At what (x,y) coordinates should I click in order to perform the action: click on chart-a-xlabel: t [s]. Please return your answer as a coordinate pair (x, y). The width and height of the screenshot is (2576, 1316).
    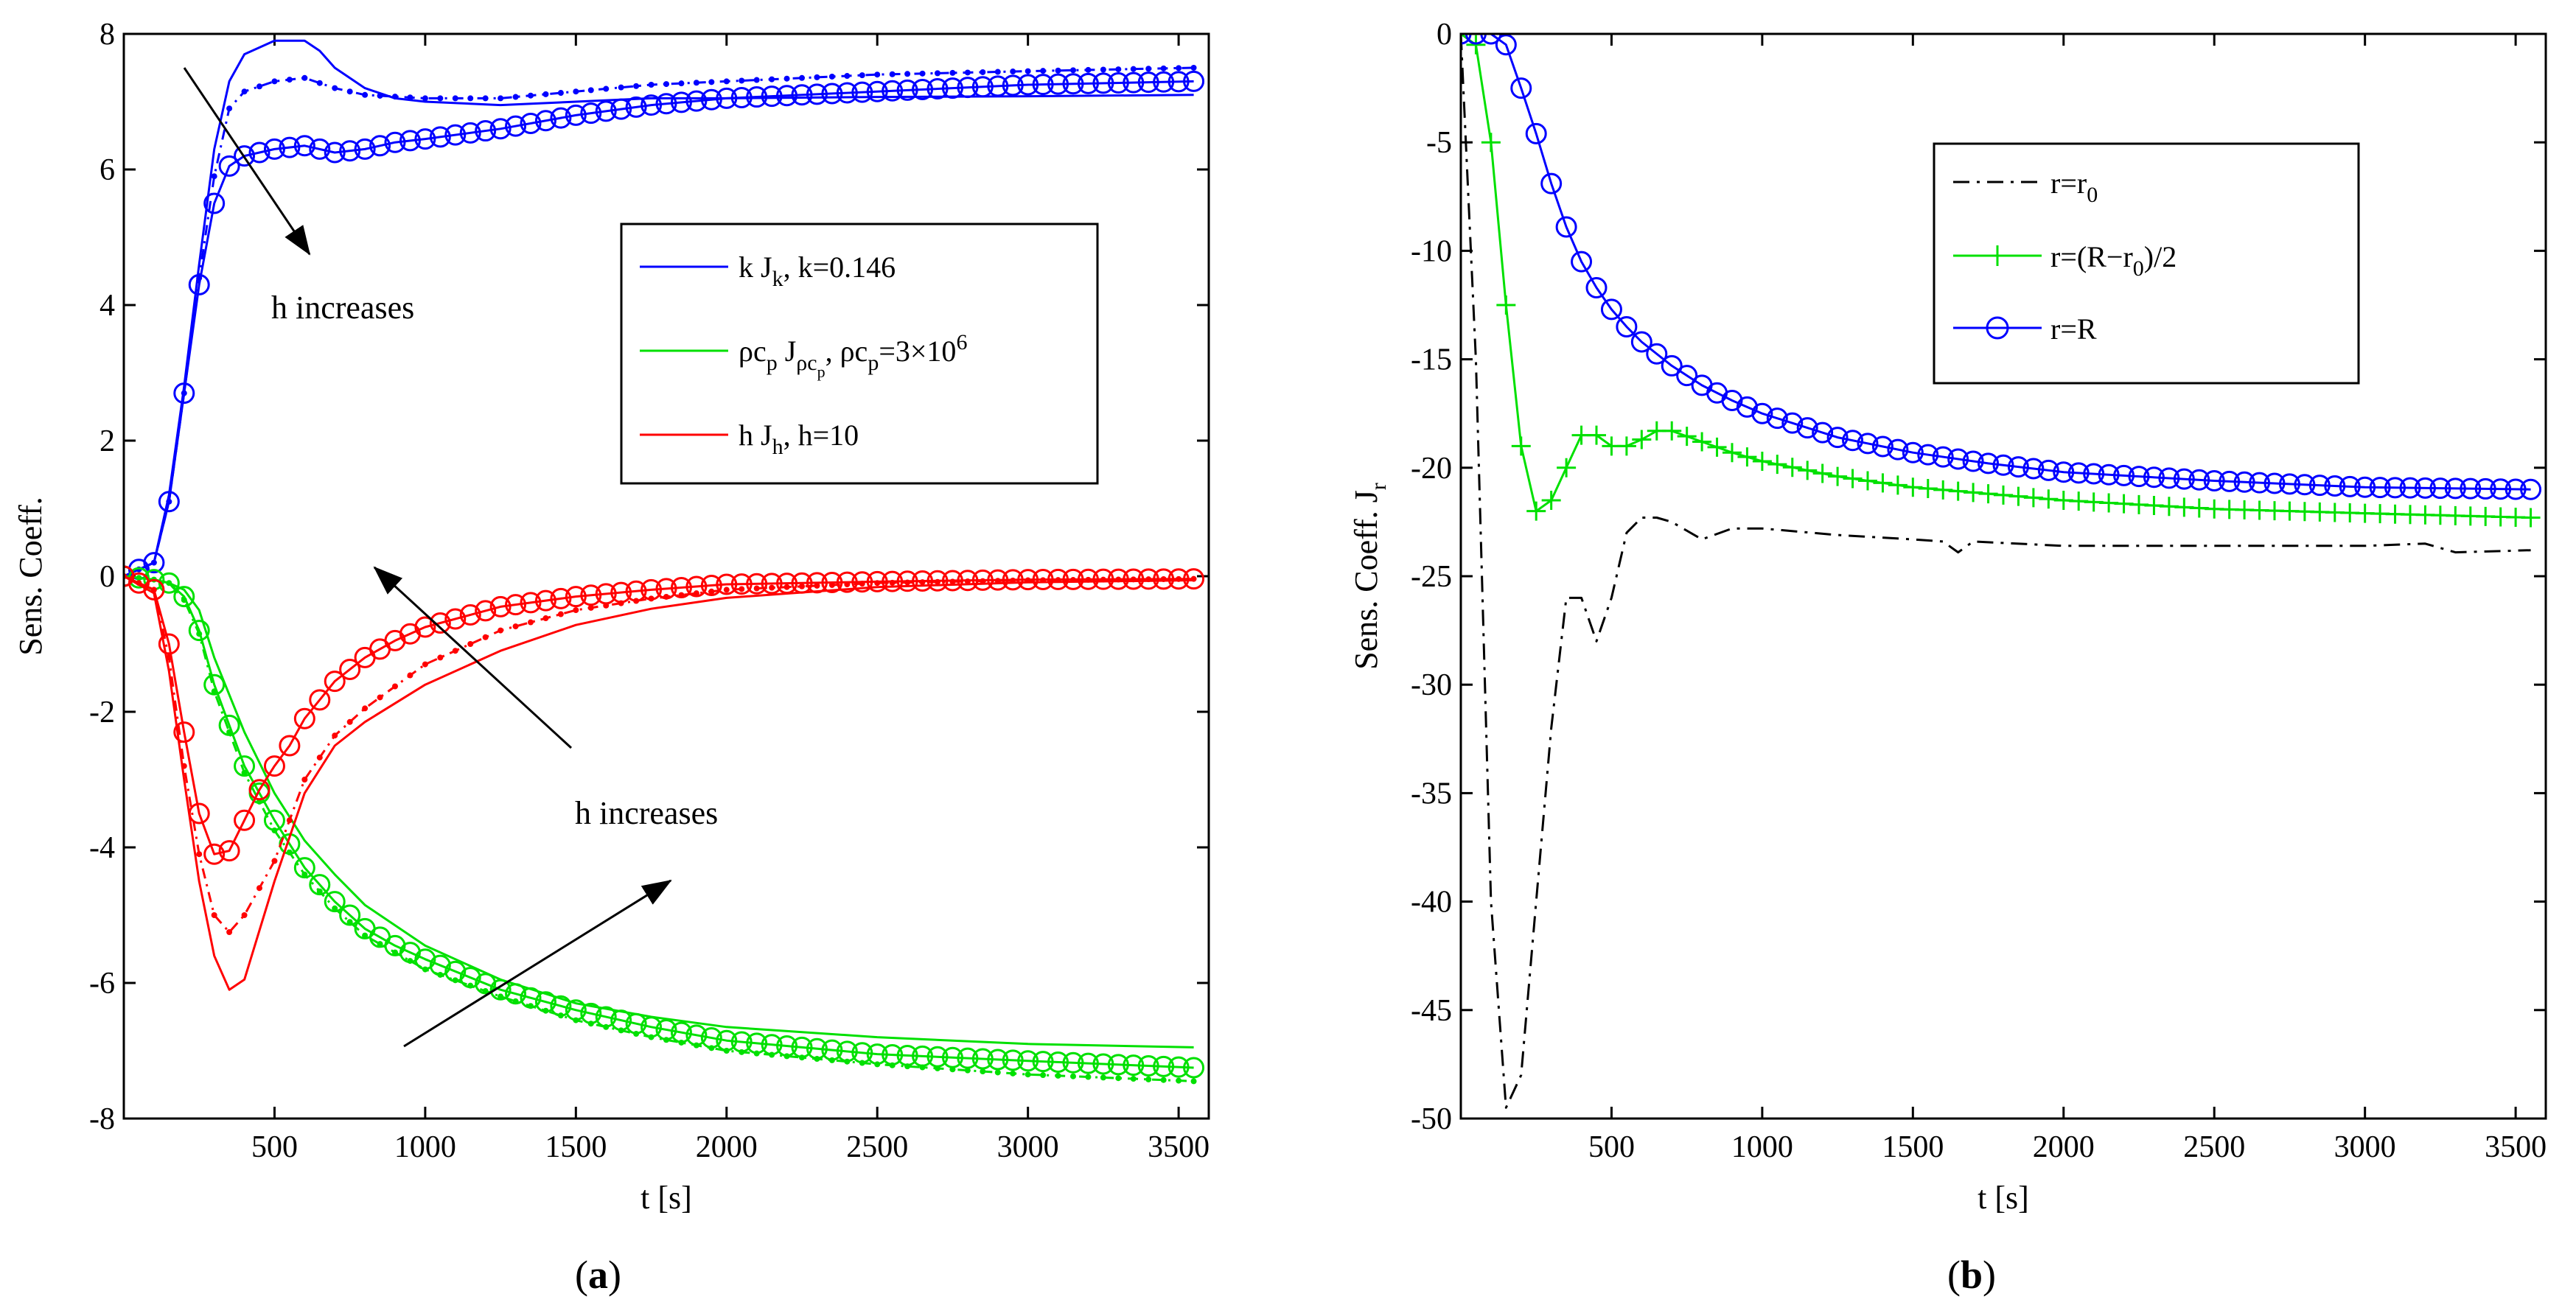
    Looking at the image, I should click on (666, 1198).